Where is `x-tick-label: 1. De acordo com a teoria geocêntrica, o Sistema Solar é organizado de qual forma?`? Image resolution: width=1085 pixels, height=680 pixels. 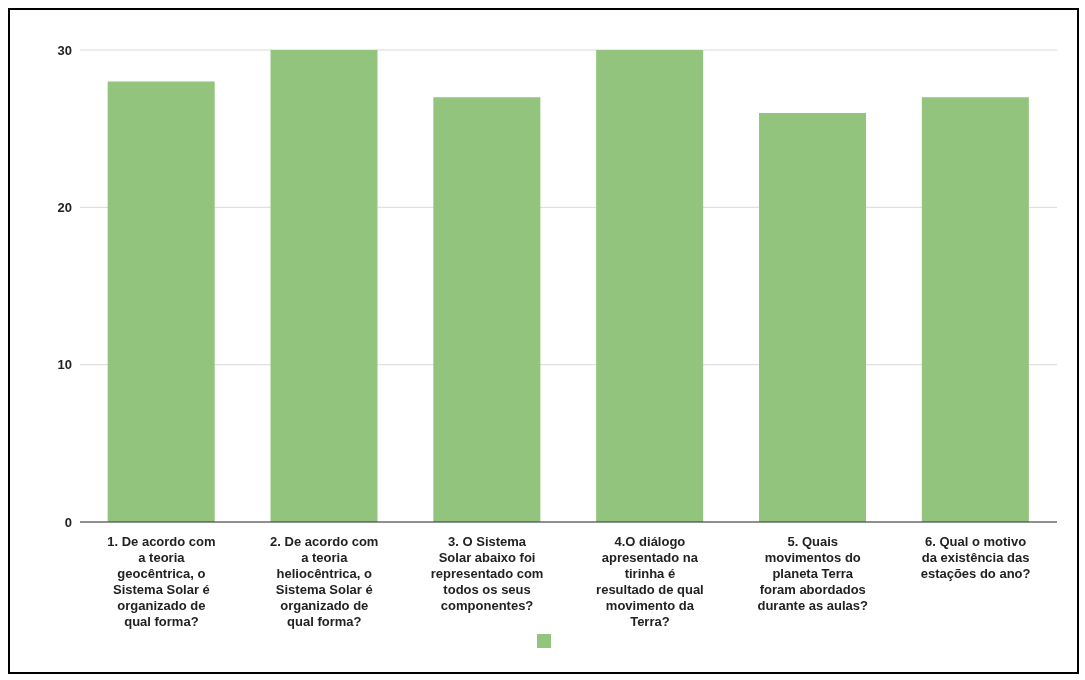
x-tick-label: 1. De acordo com a teoria geocêntrica, o Sistema Solar é organizado de qual forma? is located at coordinates (161, 581).